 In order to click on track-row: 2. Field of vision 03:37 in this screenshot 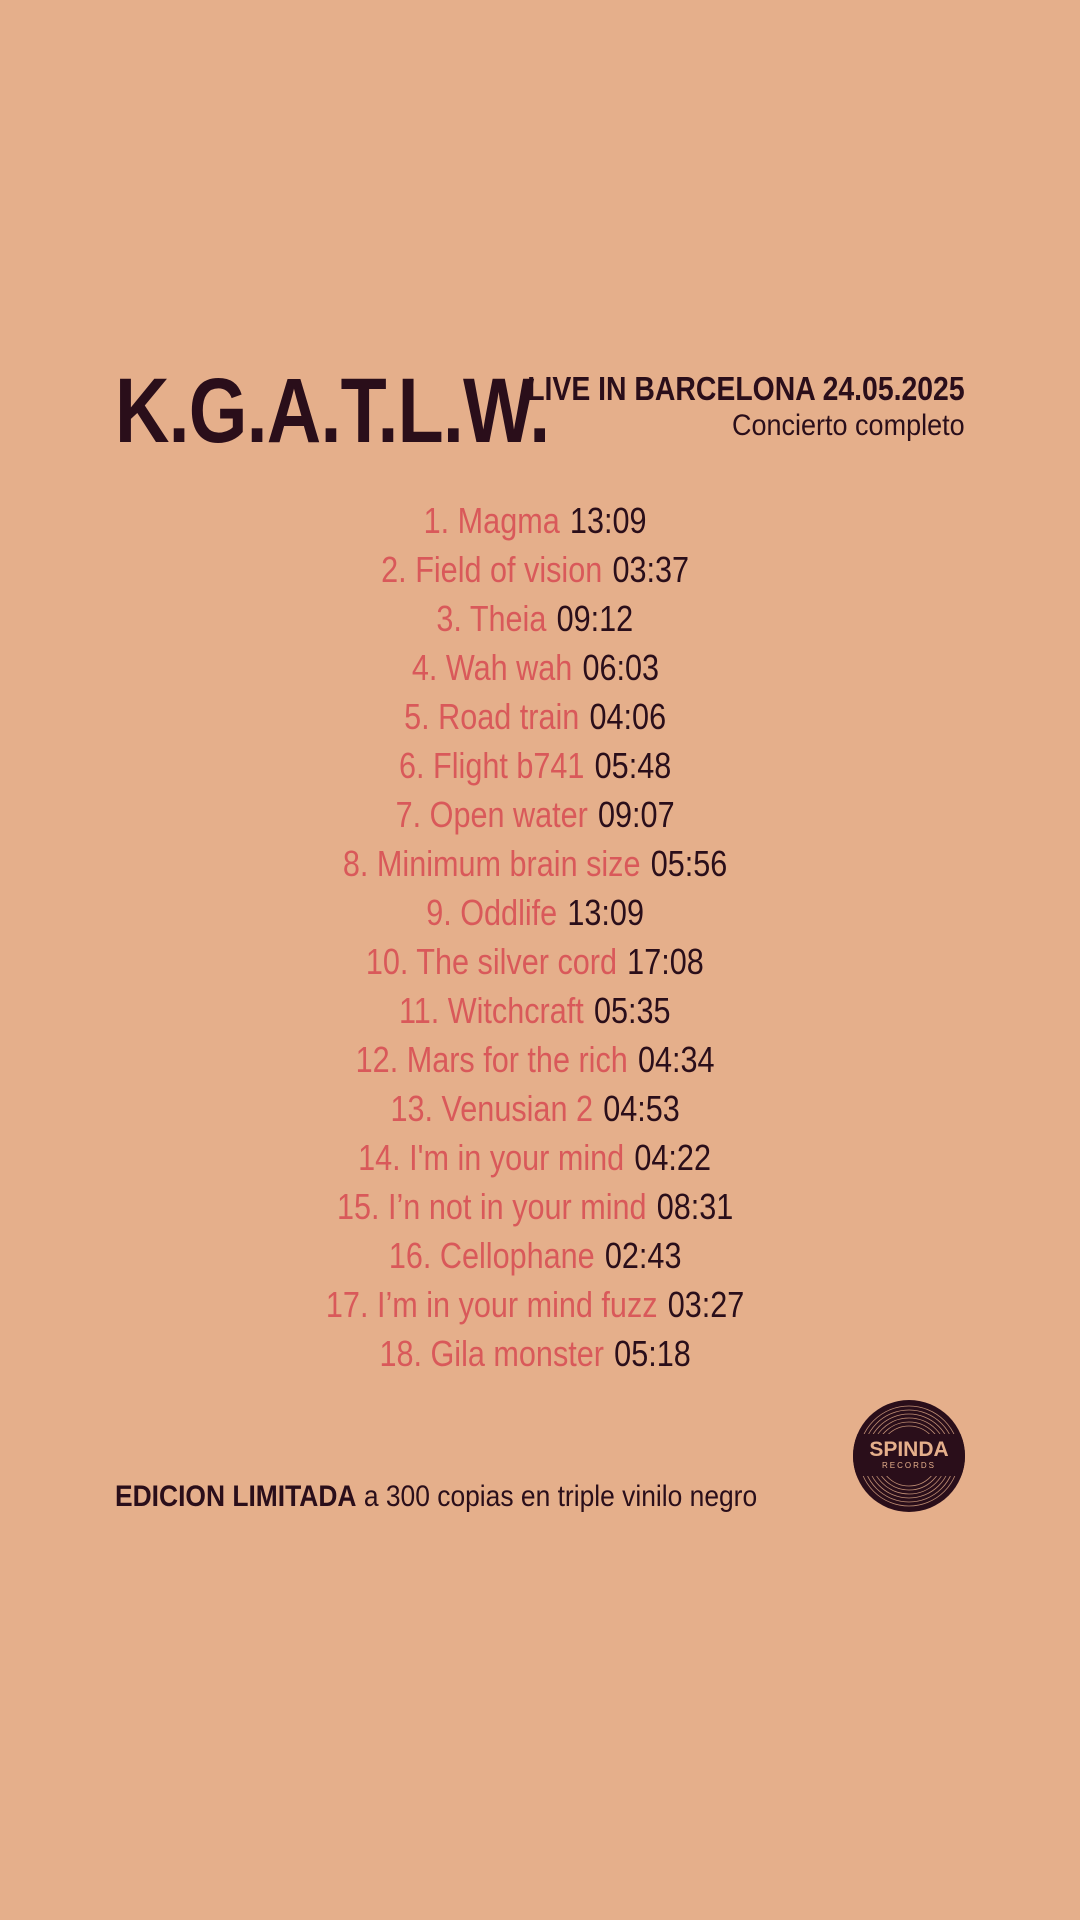, I will do `click(535, 569)`.